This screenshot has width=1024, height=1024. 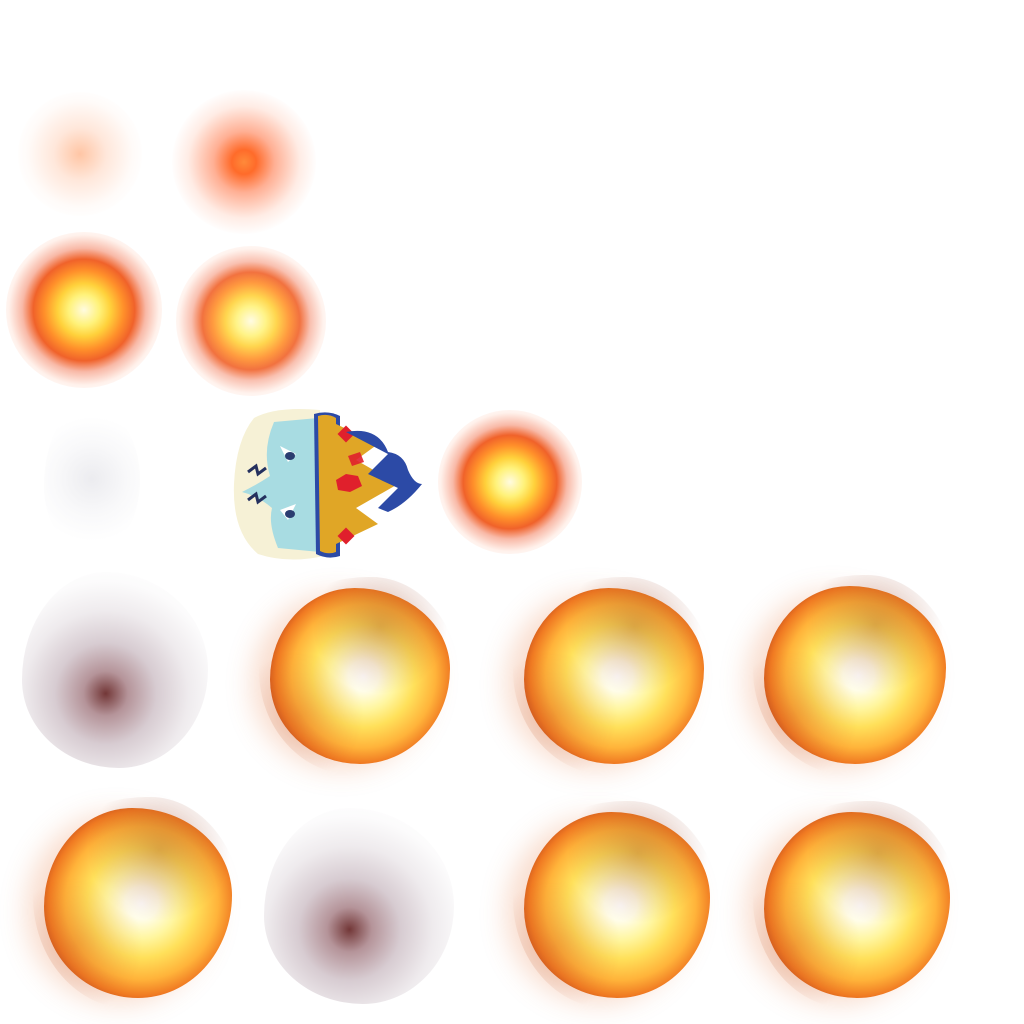 I want to click on spark-glow-icon, so click(x=80, y=154).